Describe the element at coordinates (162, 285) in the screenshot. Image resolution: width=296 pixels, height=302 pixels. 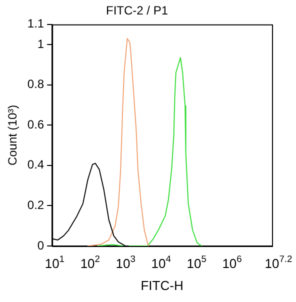
I see `x-axis-title: FITC-H` at that location.